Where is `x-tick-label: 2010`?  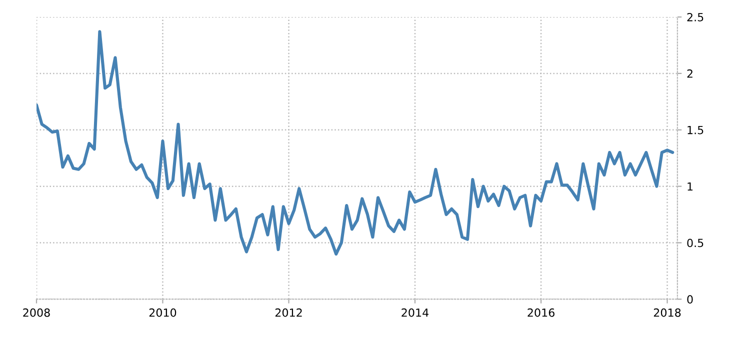
x-tick-label: 2010 is located at coordinates (162, 312).